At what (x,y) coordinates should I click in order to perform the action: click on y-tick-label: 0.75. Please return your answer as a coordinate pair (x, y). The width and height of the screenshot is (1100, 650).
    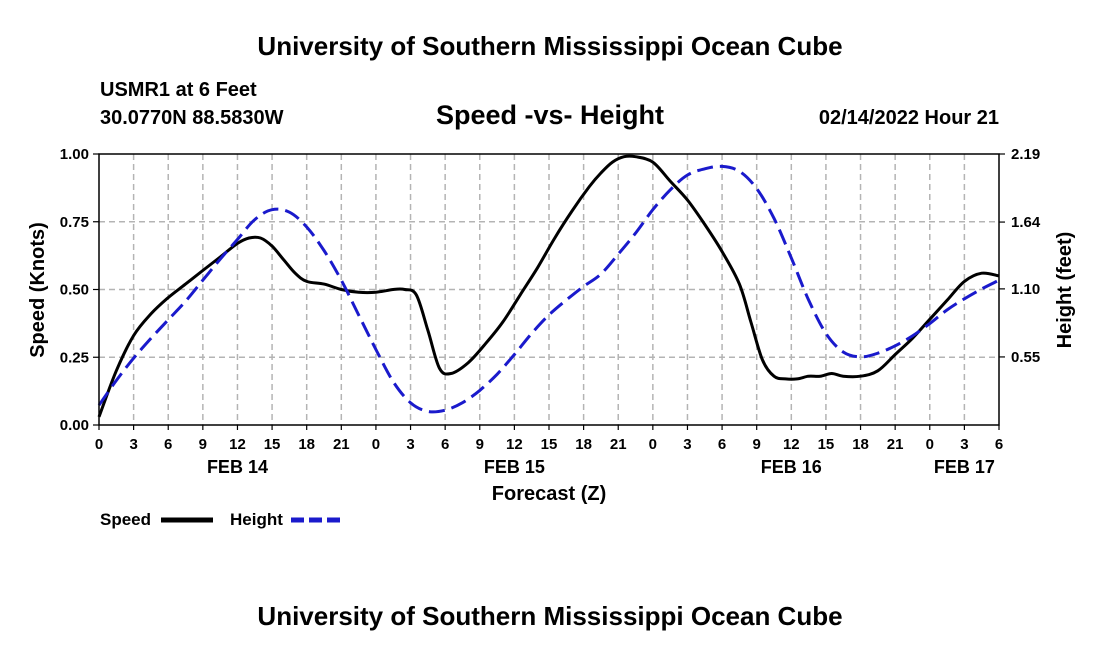
    Looking at the image, I should click on (74, 222).